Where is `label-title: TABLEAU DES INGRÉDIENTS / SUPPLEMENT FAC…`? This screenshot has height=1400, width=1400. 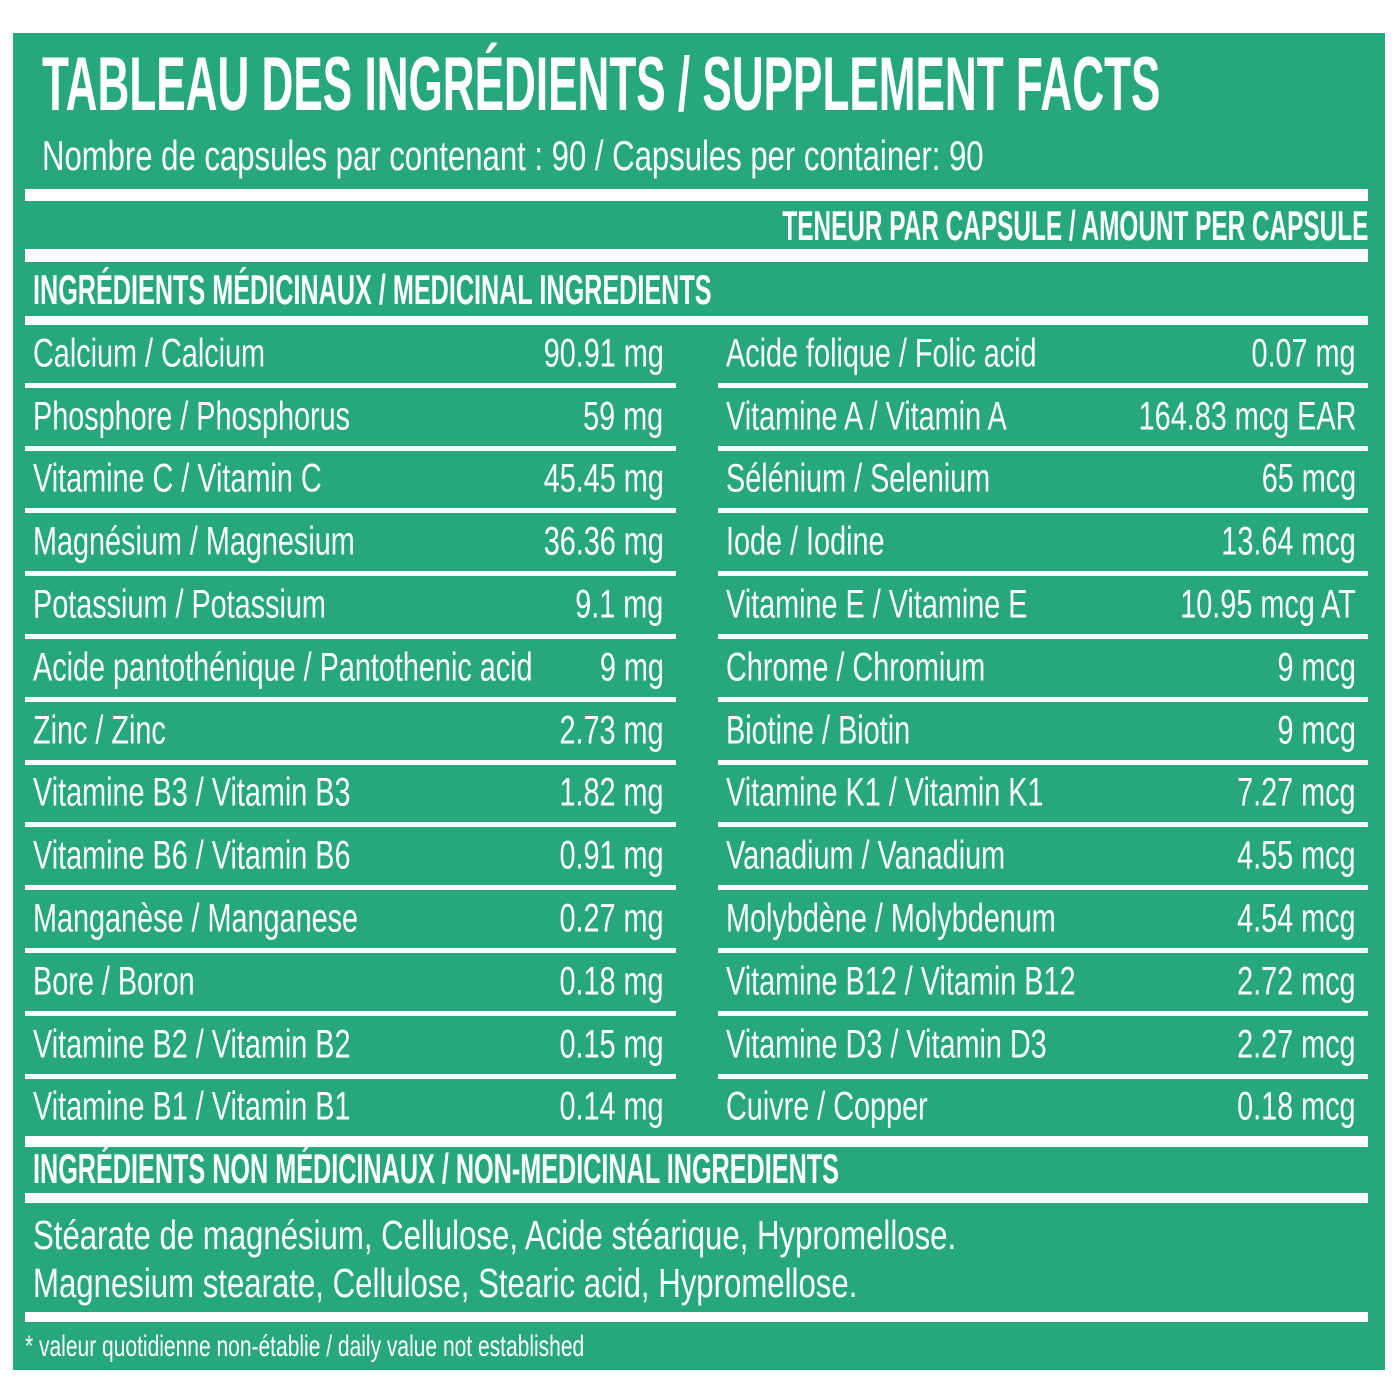 label-title: TABLEAU DES INGRÉDIENTS / SUPPLEMENT FAC… is located at coordinates (601, 84).